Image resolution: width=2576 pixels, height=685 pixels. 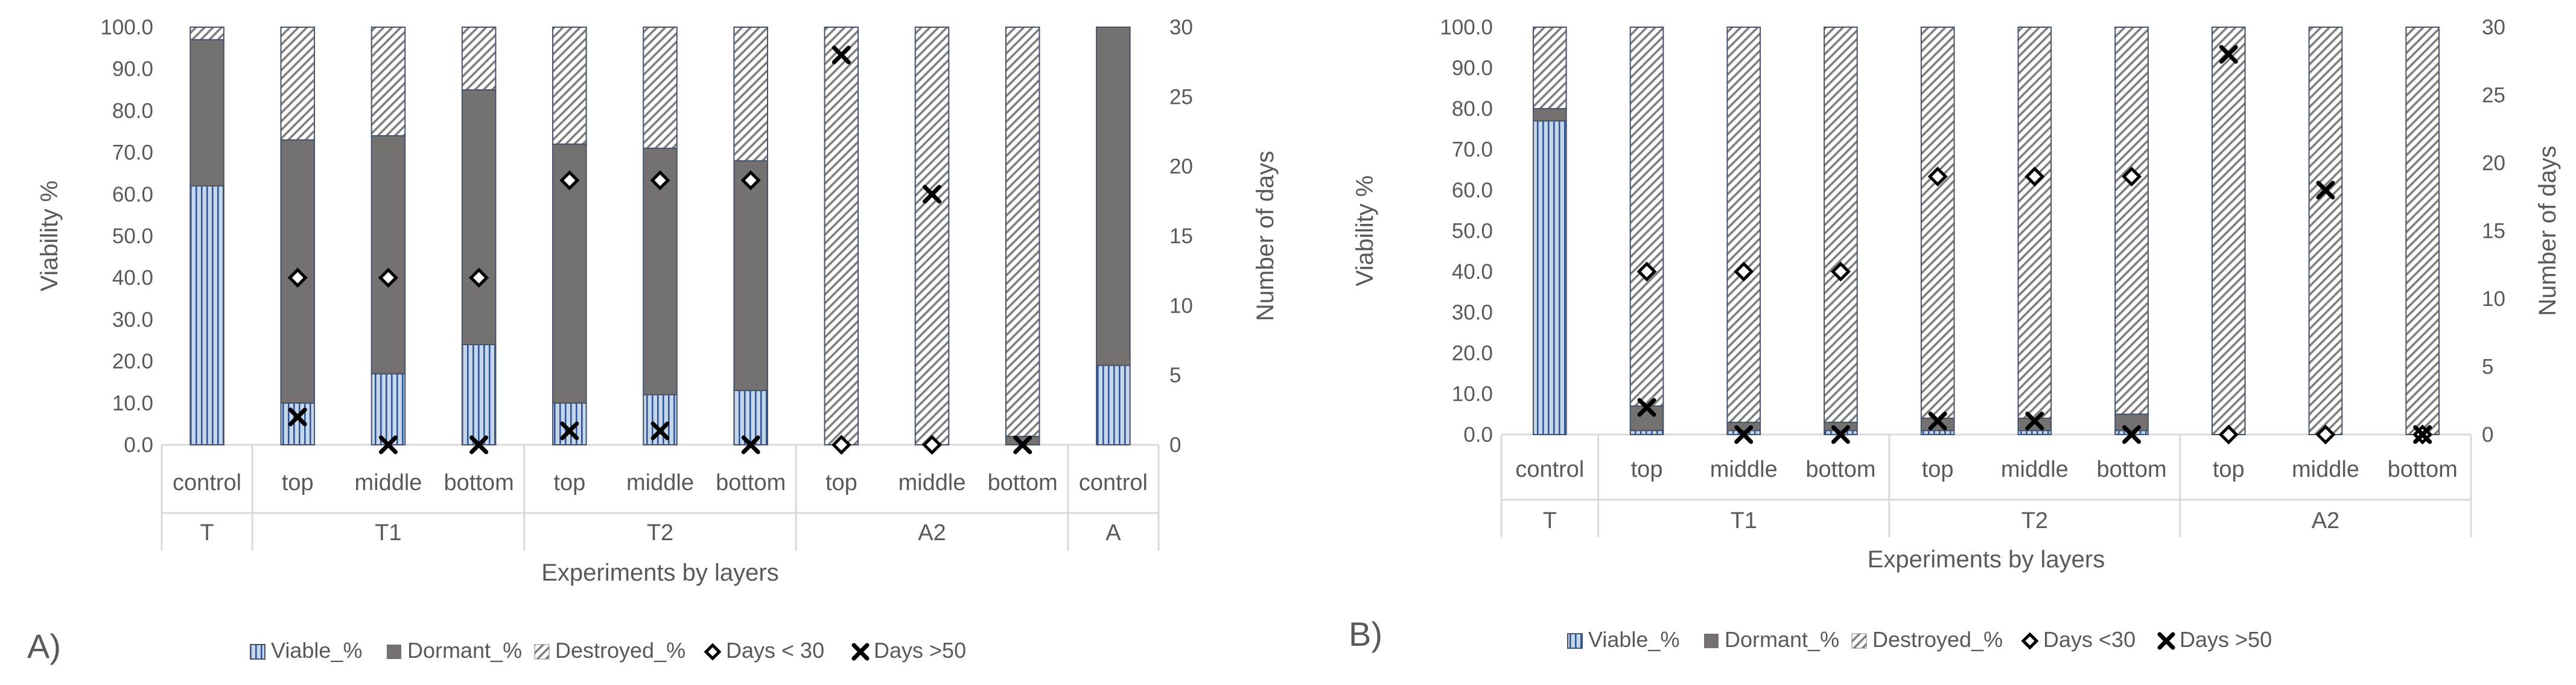 What do you see at coordinates (1647, 470) in the screenshot?
I see `b-category-label: top` at bounding box center [1647, 470].